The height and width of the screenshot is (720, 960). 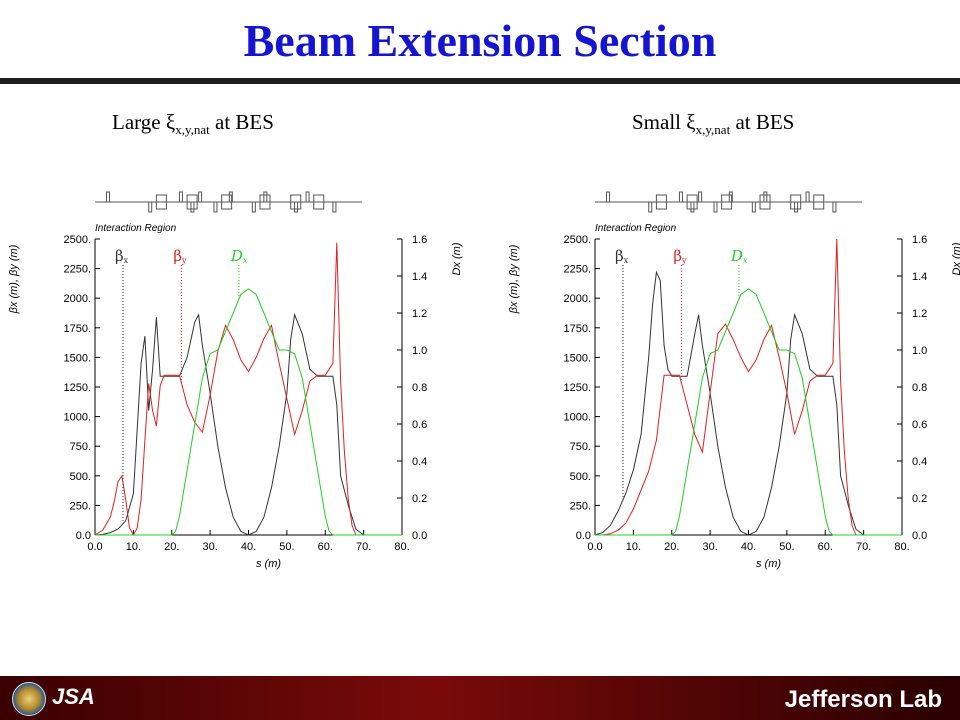 What do you see at coordinates (863, 699) in the screenshot?
I see `jefferson-lab-logo: Jefferson Lab` at bounding box center [863, 699].